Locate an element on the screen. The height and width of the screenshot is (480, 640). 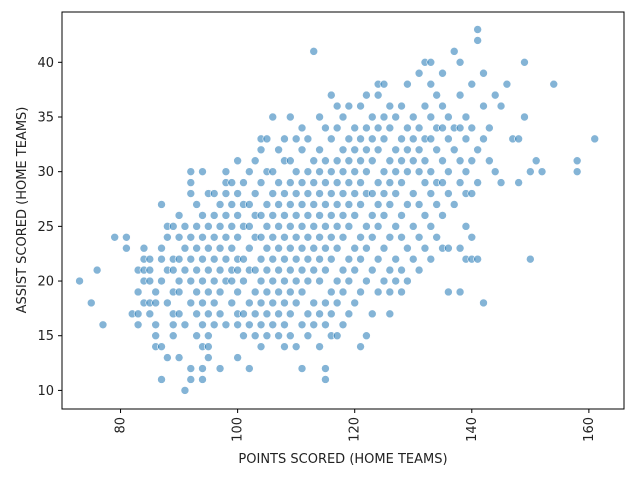
y-tick-label: 35 is located at coordinates (45, 117).